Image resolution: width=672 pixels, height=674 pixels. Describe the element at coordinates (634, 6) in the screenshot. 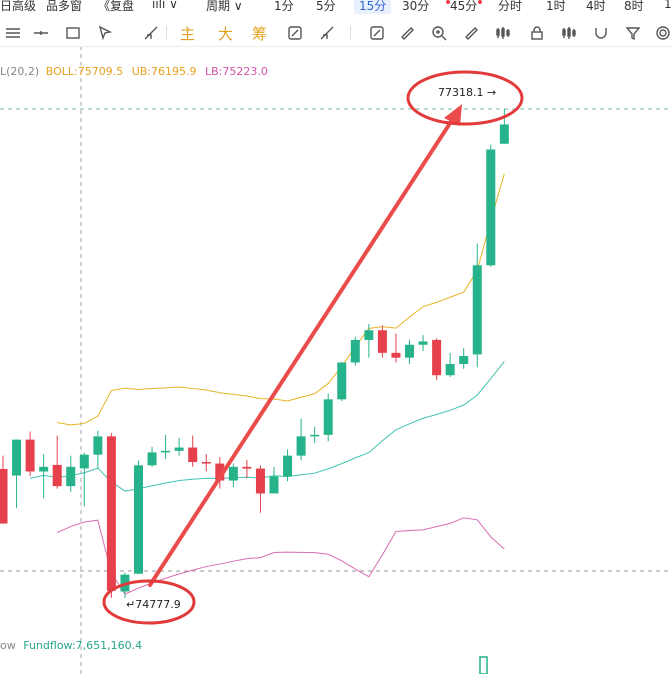

I see `period-tab-13: 8时` at that location.